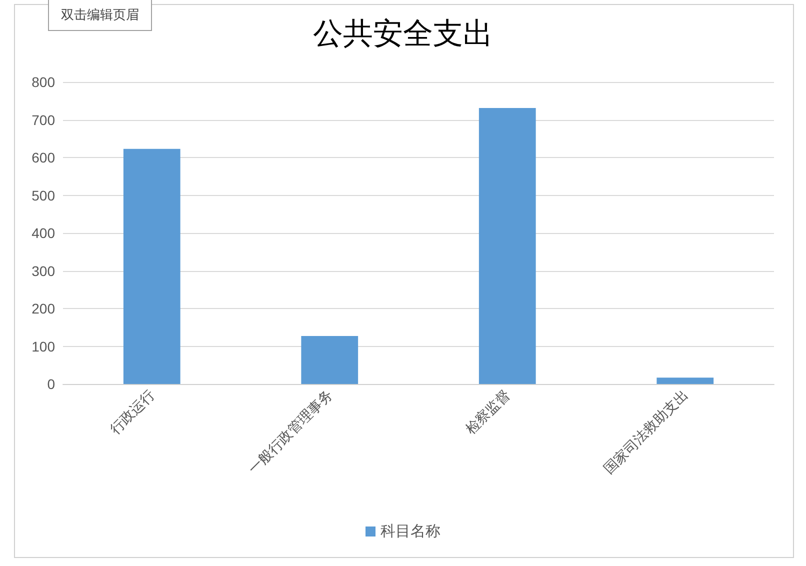  I want to click on y-tick-label: 800, so click(44, 82).